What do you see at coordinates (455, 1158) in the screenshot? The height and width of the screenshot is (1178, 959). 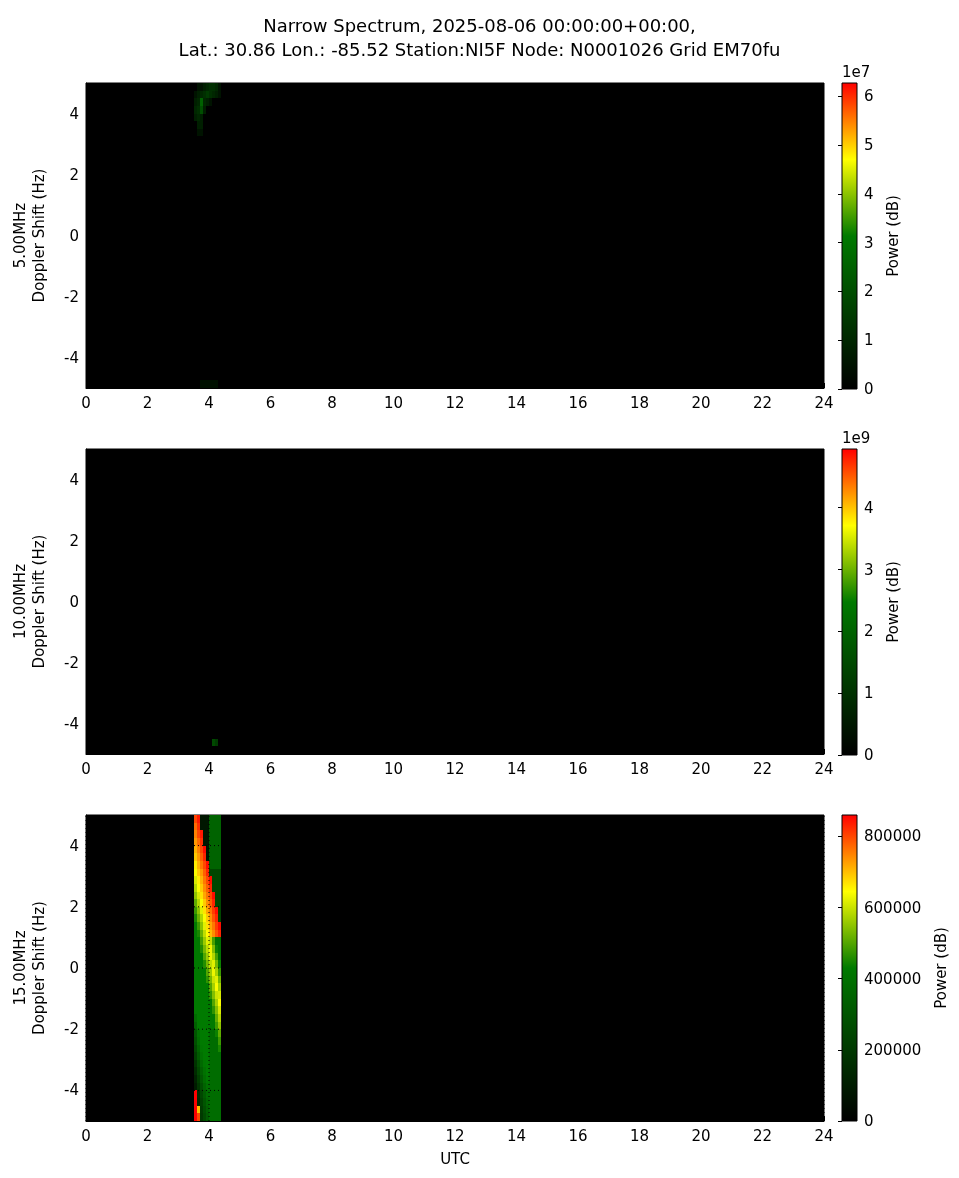 I see `x-axis-title: UTC` at bounding box center [455, 1158].